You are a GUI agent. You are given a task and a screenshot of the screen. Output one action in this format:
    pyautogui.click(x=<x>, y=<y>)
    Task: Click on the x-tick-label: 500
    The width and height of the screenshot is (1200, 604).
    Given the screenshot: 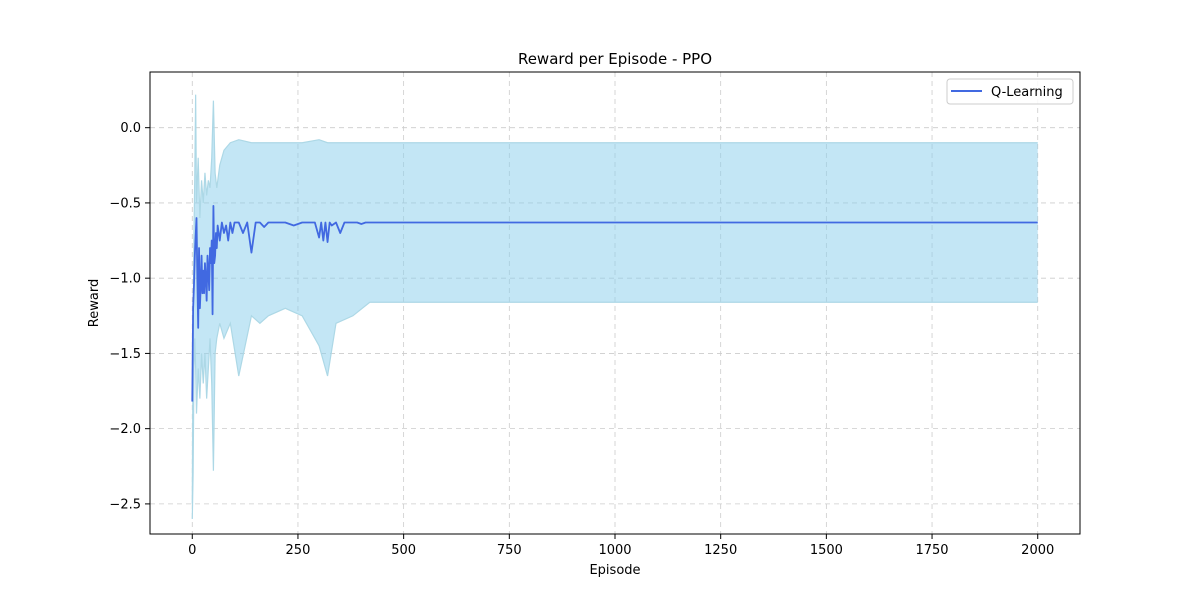 What is the action you would take?
    pyautogui.click(x=403, y=550)
    